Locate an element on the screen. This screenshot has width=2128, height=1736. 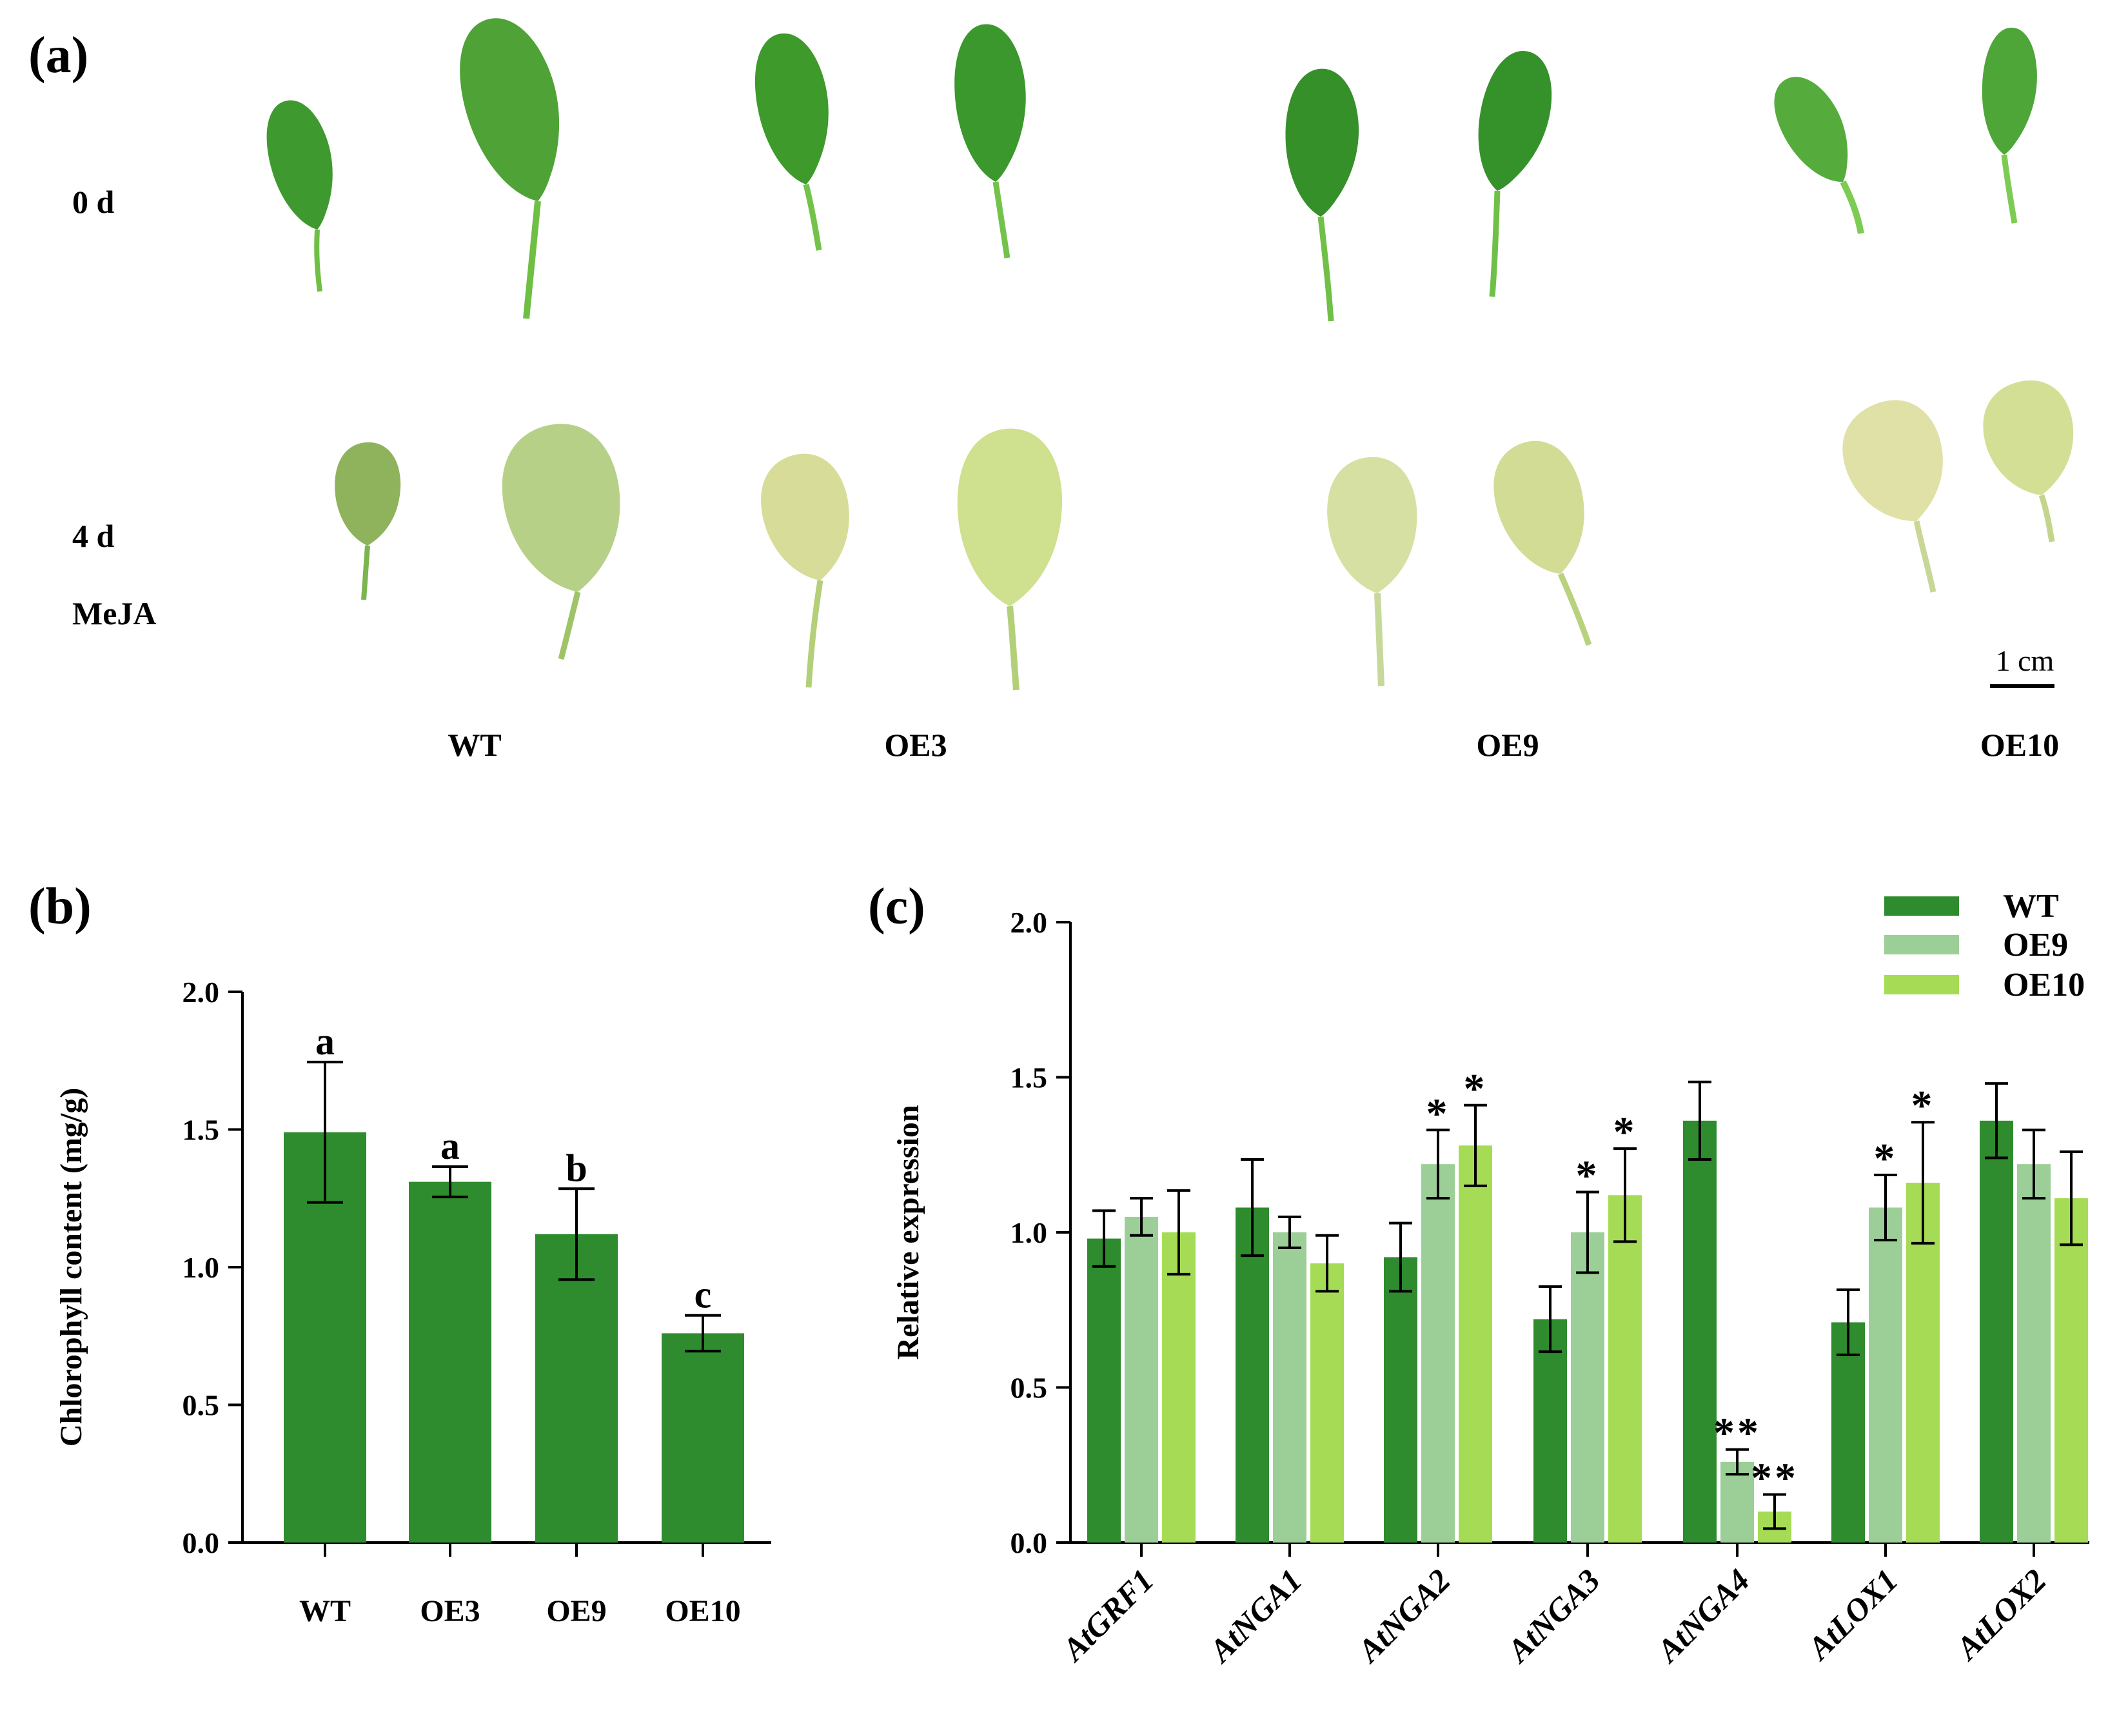
row-label-meja: MeJA is located at coordinates (114, 613).